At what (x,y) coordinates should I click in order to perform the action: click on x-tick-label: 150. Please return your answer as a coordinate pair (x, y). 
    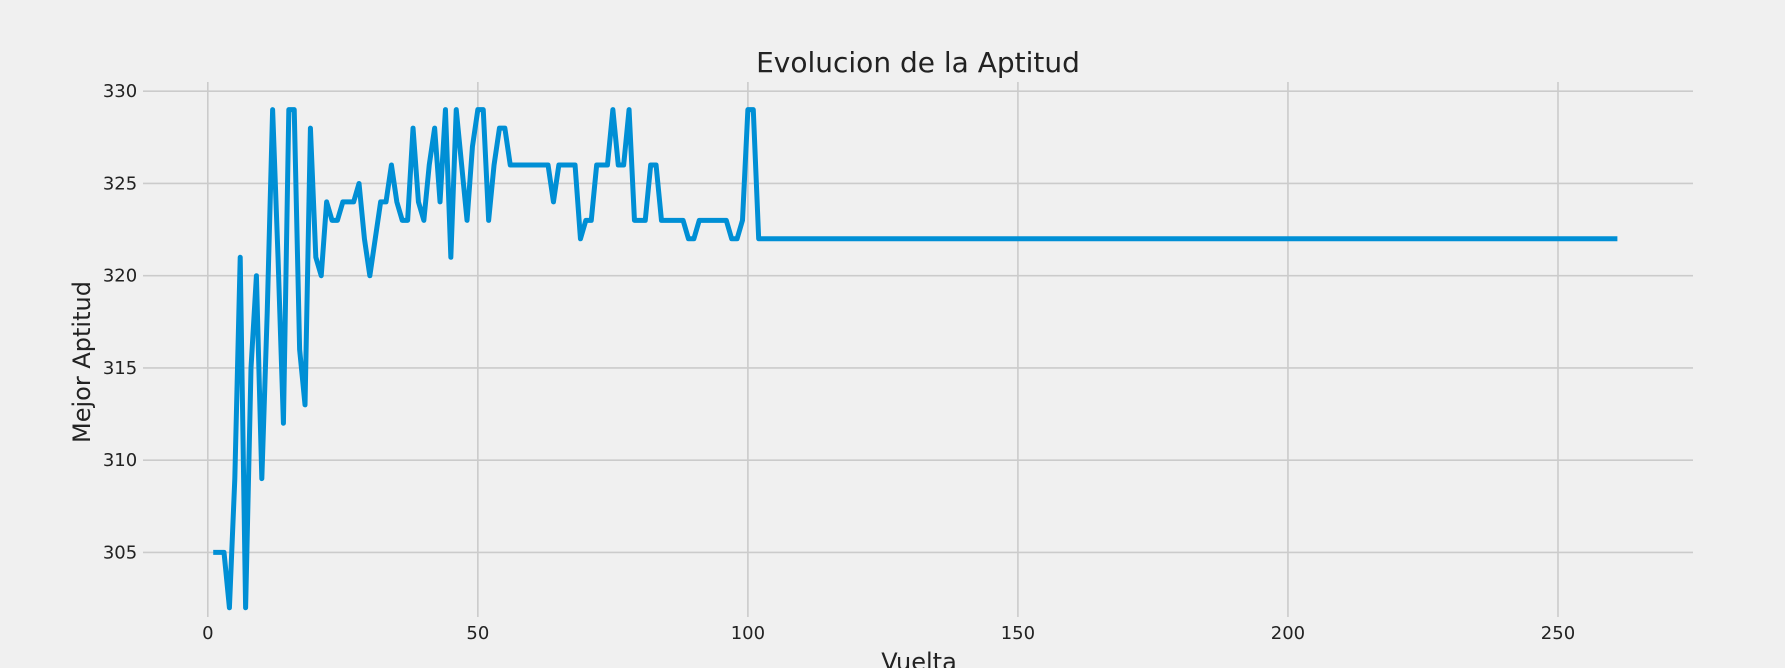
    Looking at the image, I should click on (1018, 633).